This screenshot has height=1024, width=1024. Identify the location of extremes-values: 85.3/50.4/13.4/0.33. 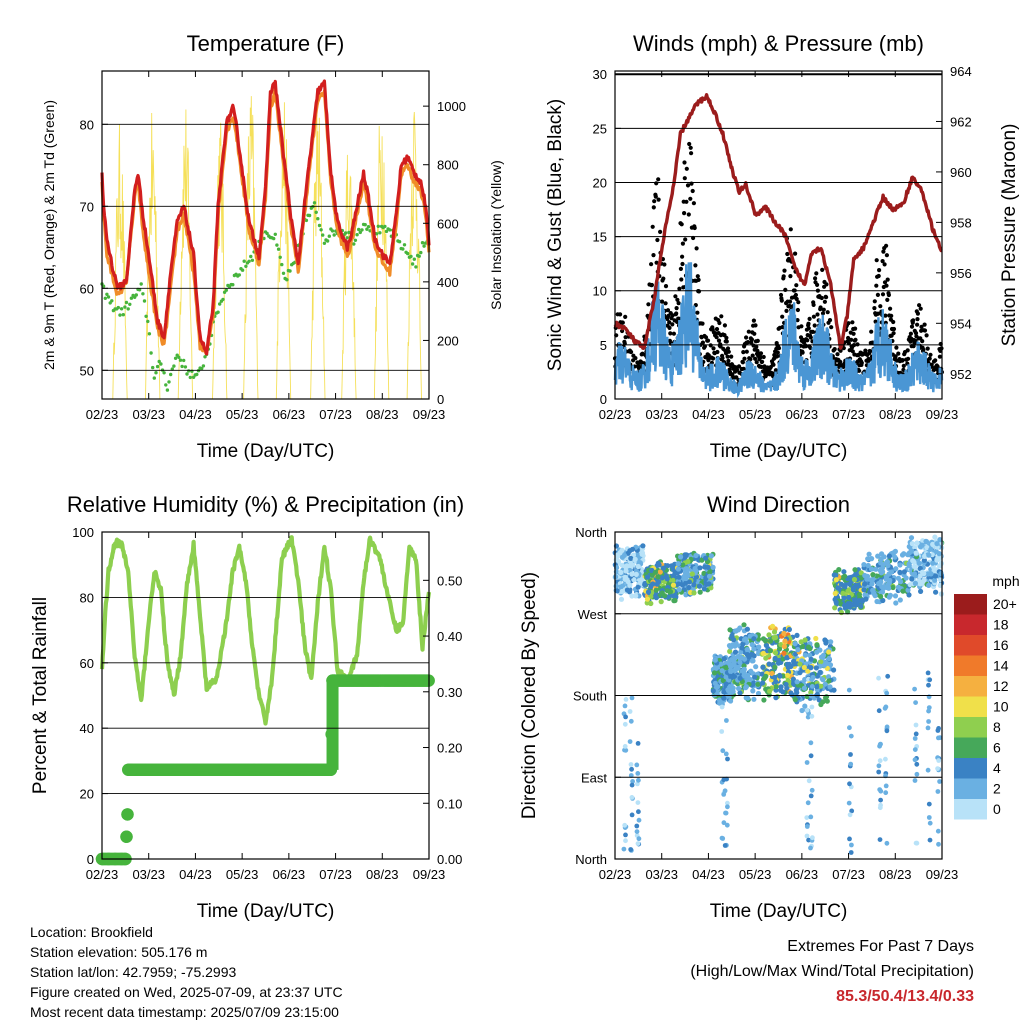
(905, 996).